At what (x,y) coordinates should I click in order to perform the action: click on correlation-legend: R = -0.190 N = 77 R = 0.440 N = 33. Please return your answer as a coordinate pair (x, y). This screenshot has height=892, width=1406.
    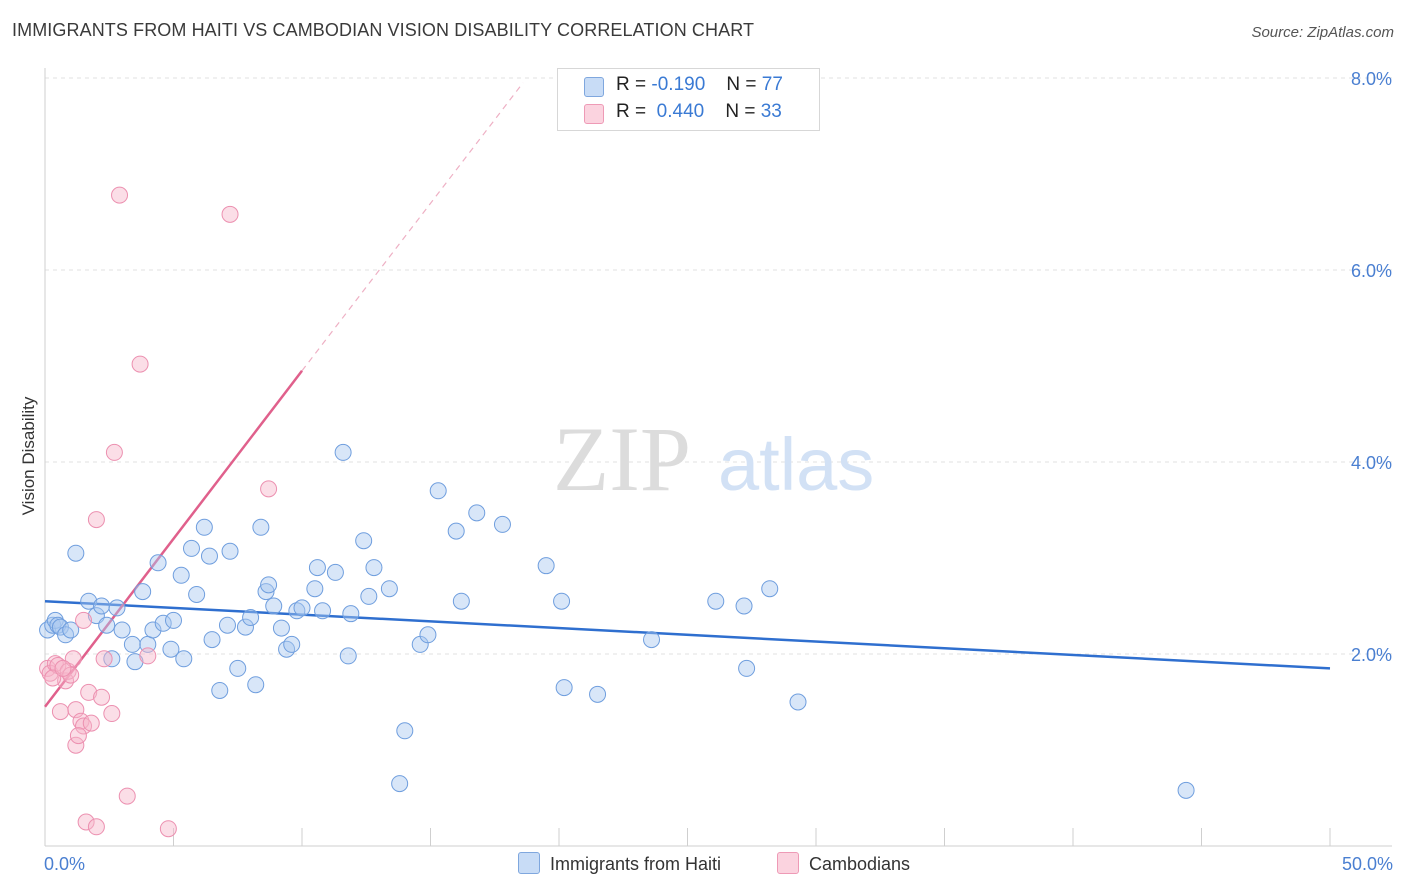
    Looking at the image, I should click on (688, 99).